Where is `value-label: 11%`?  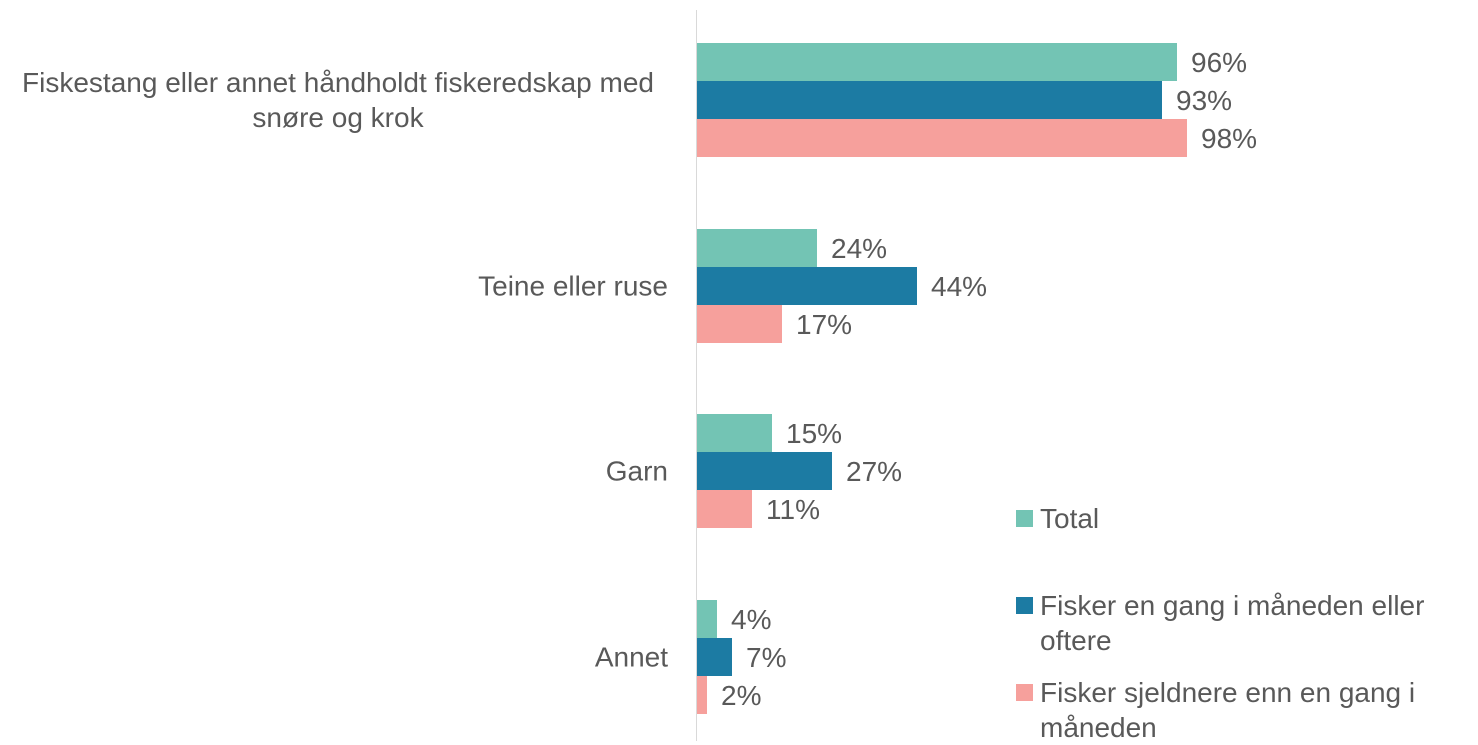
value-label: 11% is located at coordinates (793, 509).